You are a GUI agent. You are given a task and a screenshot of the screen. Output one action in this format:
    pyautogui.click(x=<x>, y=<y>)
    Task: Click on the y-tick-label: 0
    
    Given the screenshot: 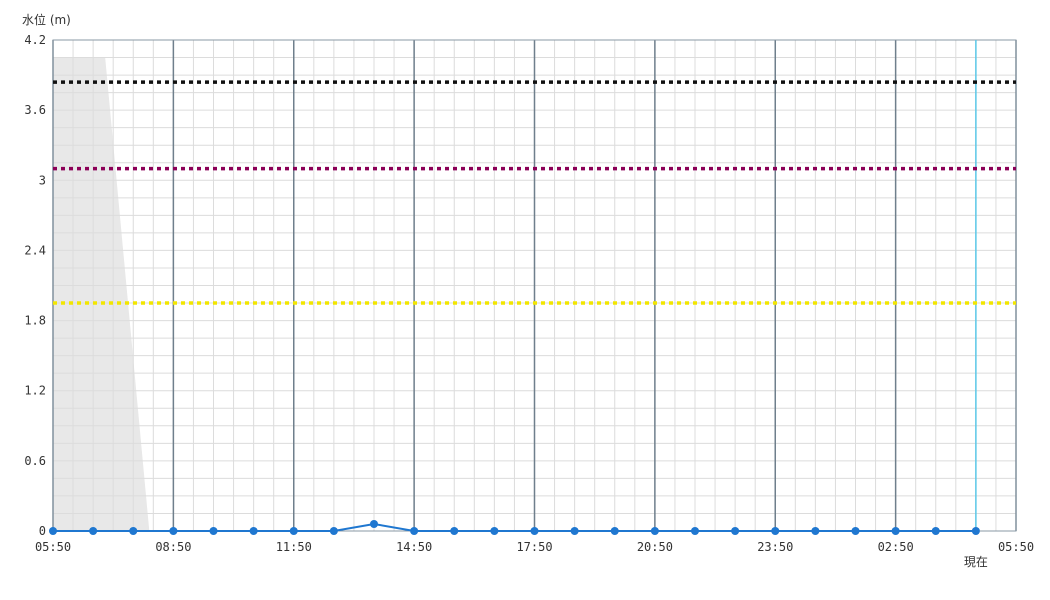 What is the action you would take?
    pyautogui.click(x=42, y=531)
    